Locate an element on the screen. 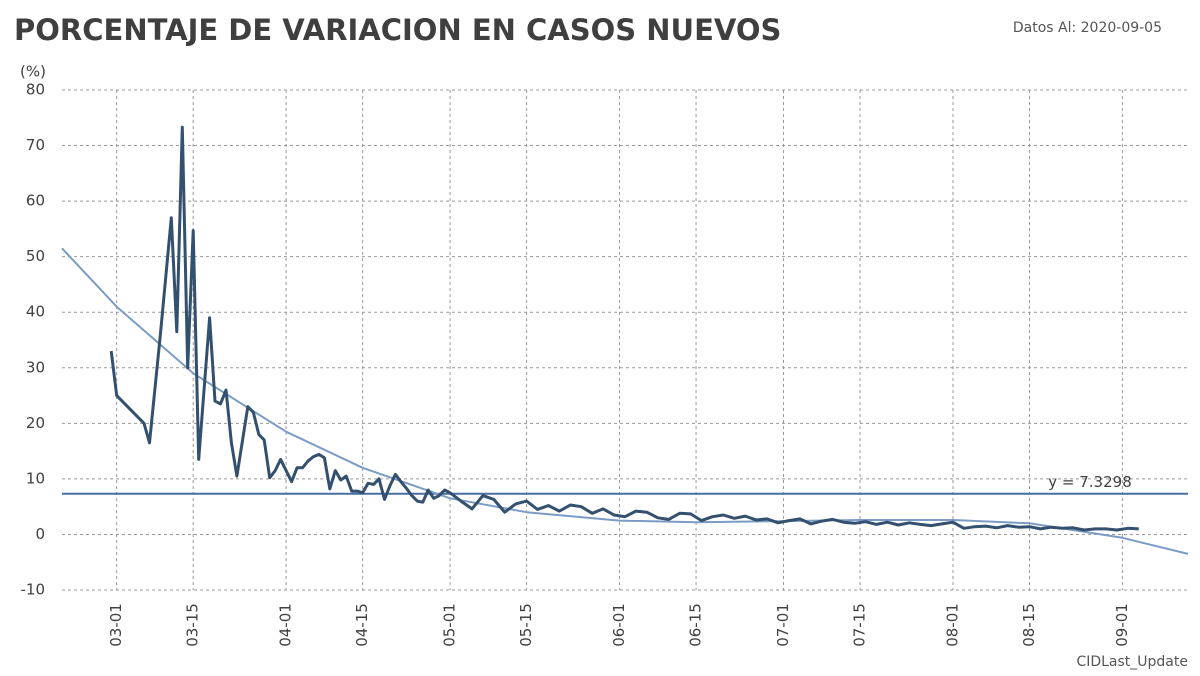 This screenshot has height=676, width=1200. subtitle: Datos Al: 2020-09-05 is located at coordinates (1087, 28).